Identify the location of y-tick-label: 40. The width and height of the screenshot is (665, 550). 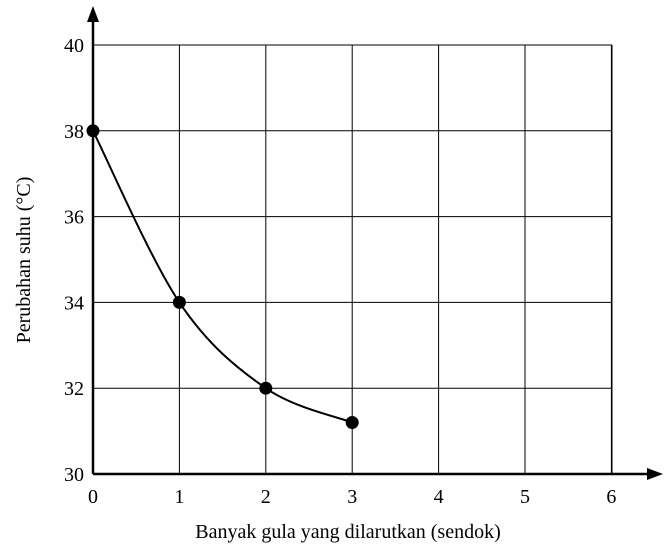
(74, 46).